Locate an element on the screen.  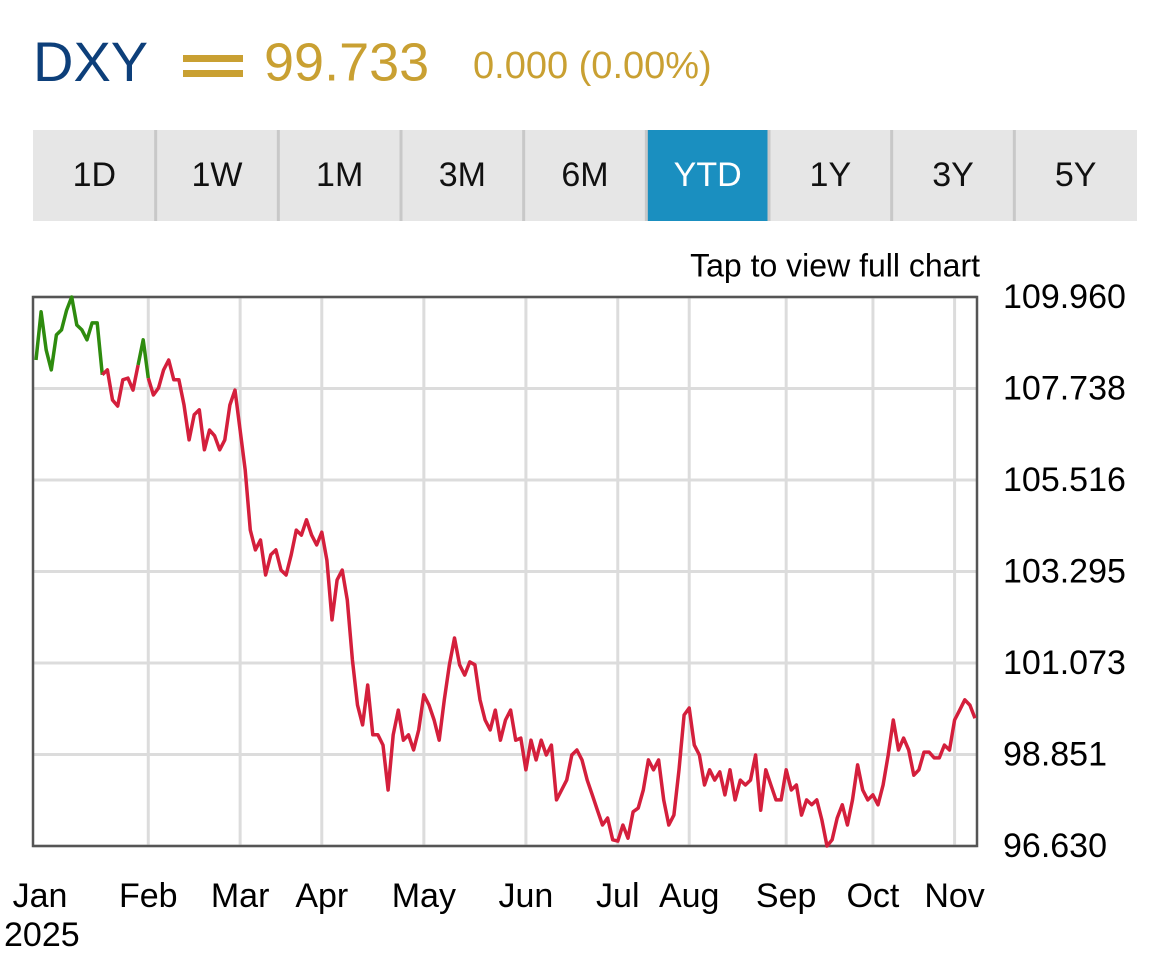
tab-label: 1D is located at coordinates (94, 175).